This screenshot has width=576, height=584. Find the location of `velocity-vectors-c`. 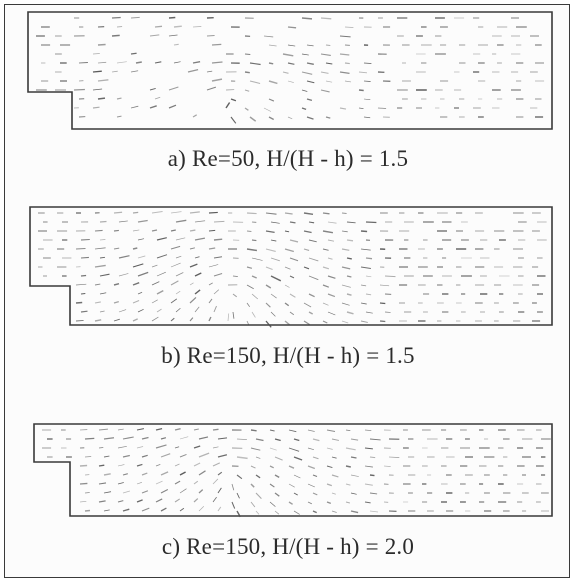

velocity-vectors-c is located at coordinates (296, 472).